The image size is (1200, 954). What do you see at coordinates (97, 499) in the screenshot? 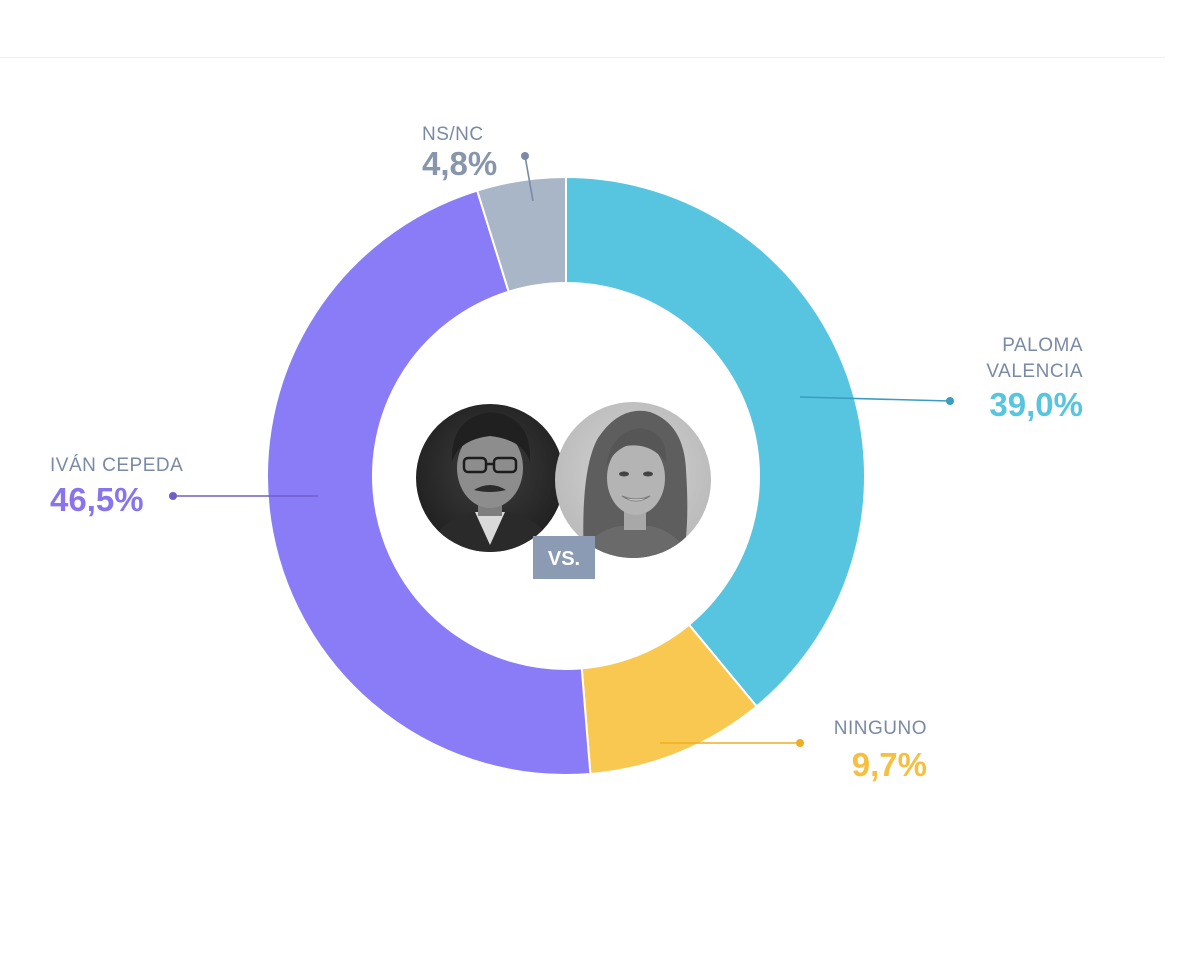
I see `slice-value-ivan: 46,5%` at bounding box center [97, 499].